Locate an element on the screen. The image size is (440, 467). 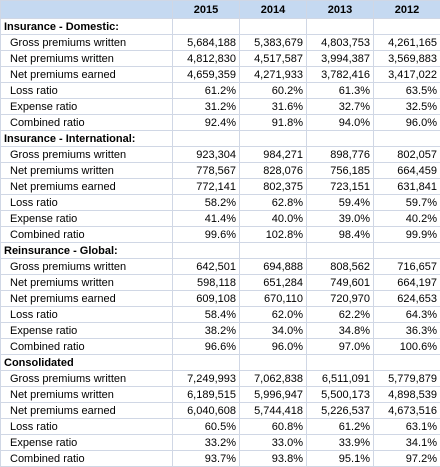
value-cell: 3,569,883 is located at coordinates (406, 58).